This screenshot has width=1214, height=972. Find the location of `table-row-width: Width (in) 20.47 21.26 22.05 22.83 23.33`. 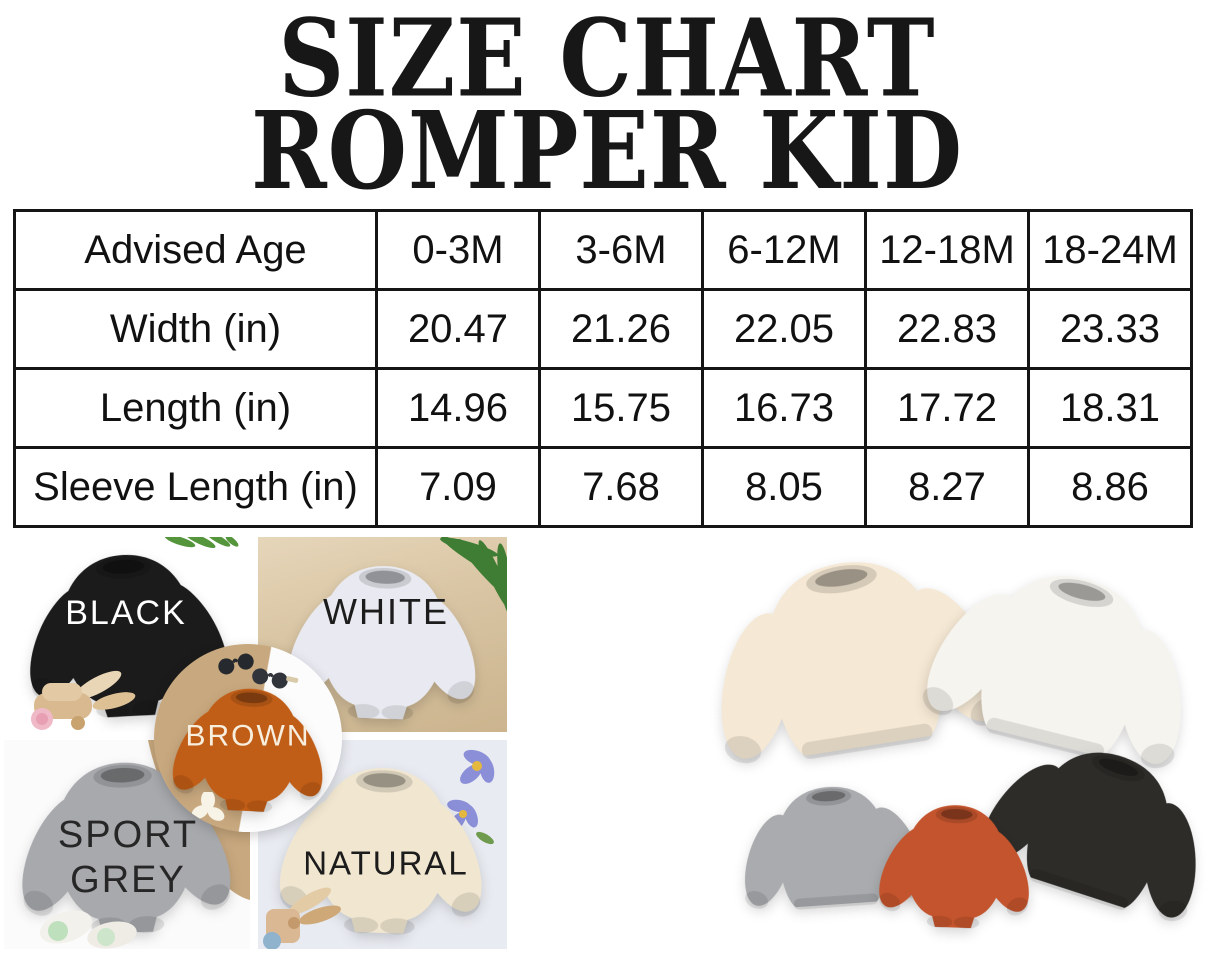

table-row-width: Width (in) 20.47 21.26 22.05 22.83 23.33 is located at coordinates (603, 329).